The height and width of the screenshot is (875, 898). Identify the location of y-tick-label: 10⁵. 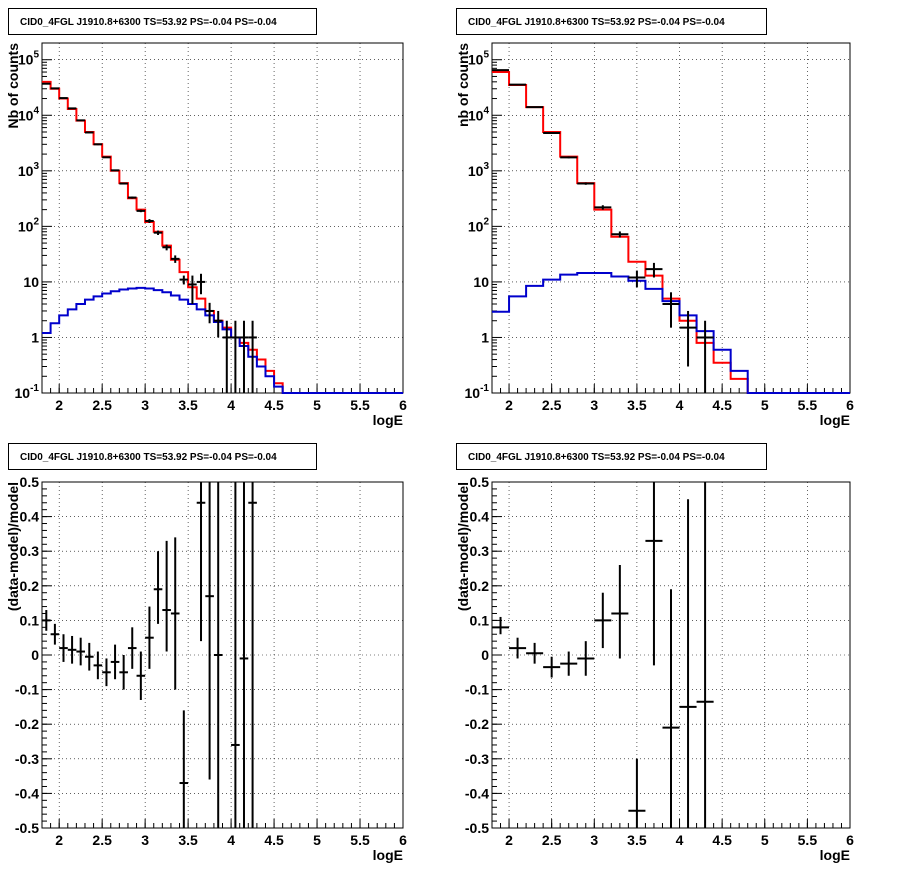
(29, 59).